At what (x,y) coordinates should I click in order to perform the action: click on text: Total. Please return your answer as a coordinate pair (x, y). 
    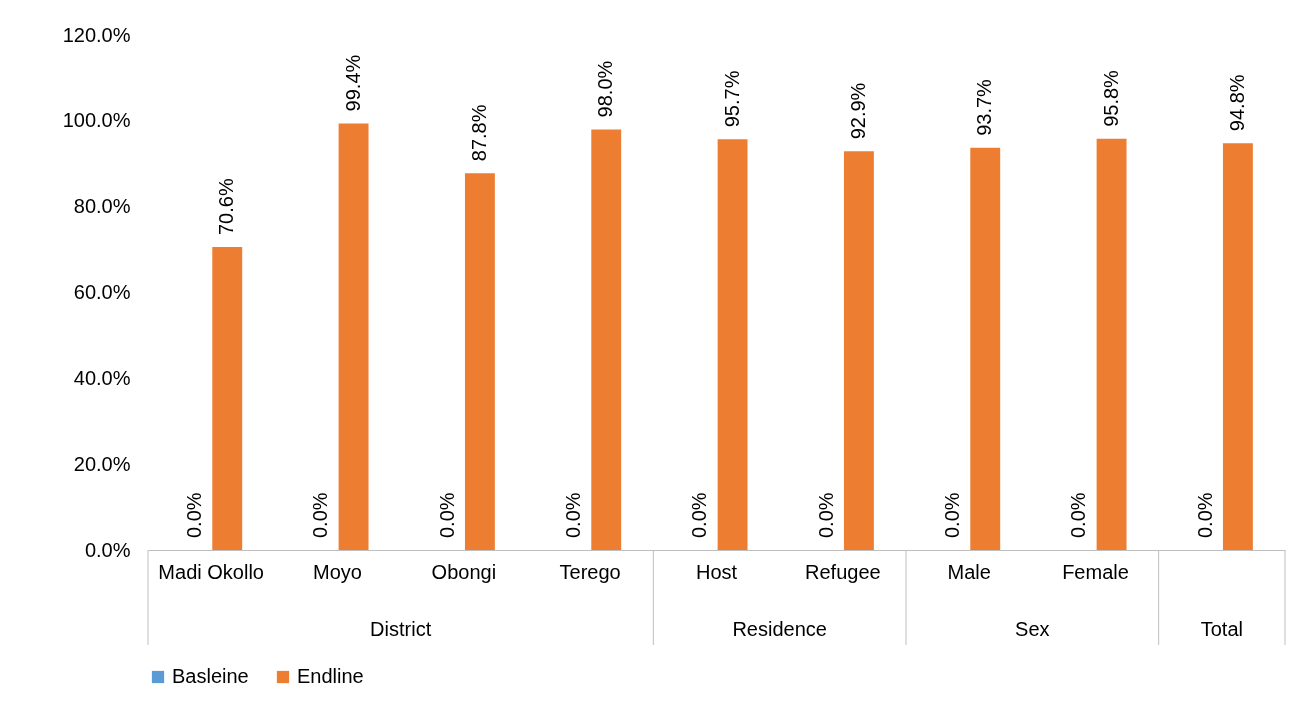
    Looking at the image, I should click on (1221, 629).